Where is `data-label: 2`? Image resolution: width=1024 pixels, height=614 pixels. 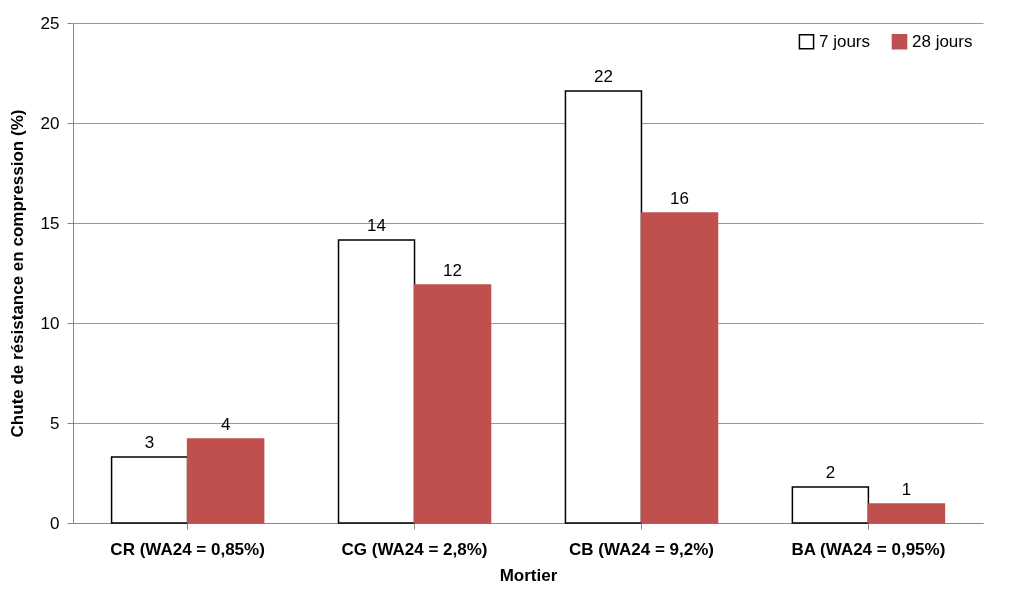
data-label: 2 is located at coordinates (830, 472).